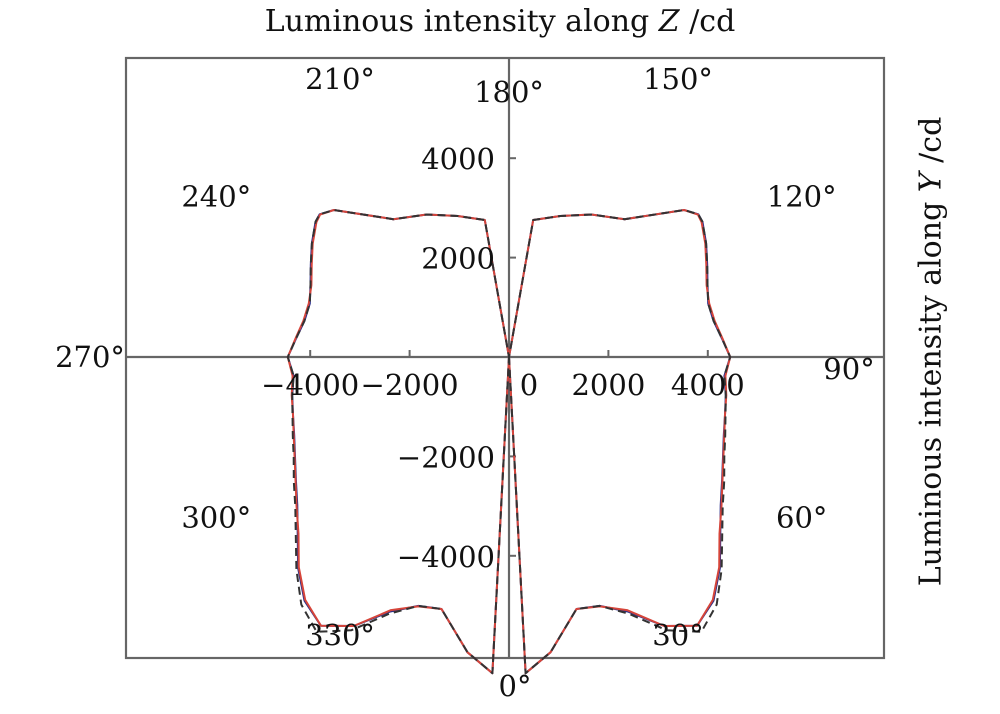  I want to click on angle-label: 0°, so click(515, 686).